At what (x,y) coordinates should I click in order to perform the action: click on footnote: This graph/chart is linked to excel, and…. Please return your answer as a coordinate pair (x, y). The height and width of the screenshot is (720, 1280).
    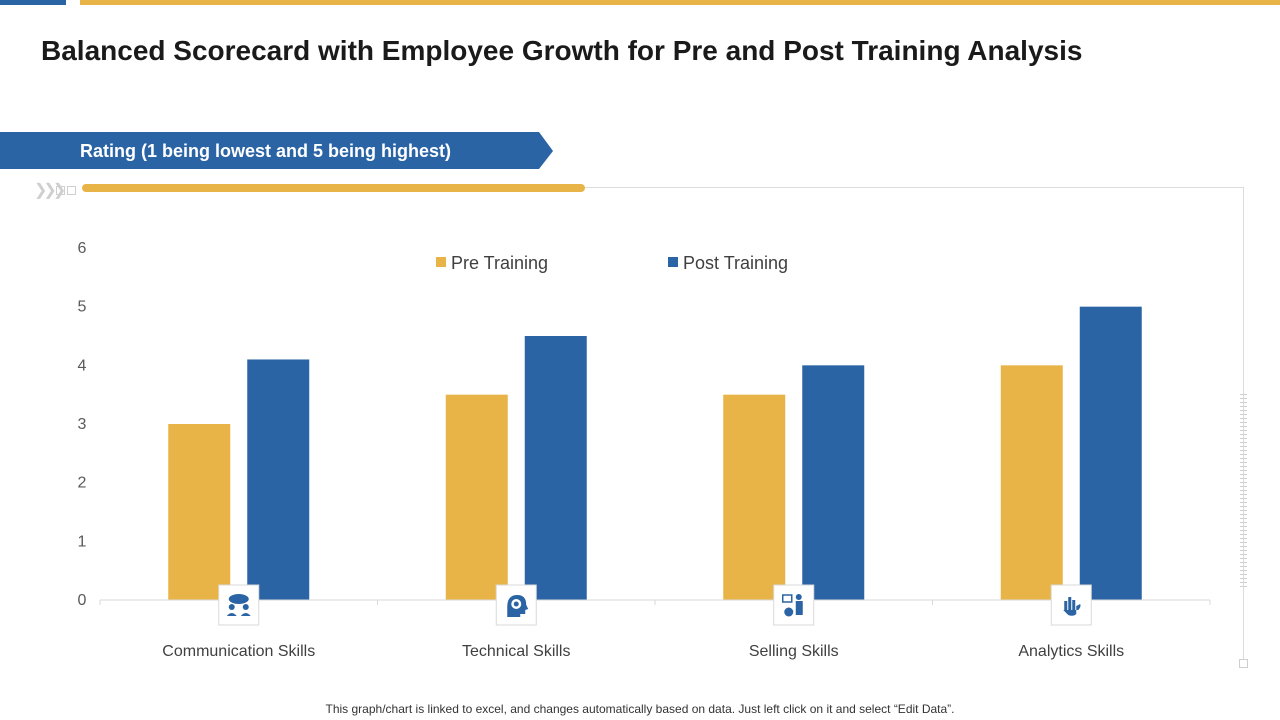
    Looking at the image, I should click on (640, 709).